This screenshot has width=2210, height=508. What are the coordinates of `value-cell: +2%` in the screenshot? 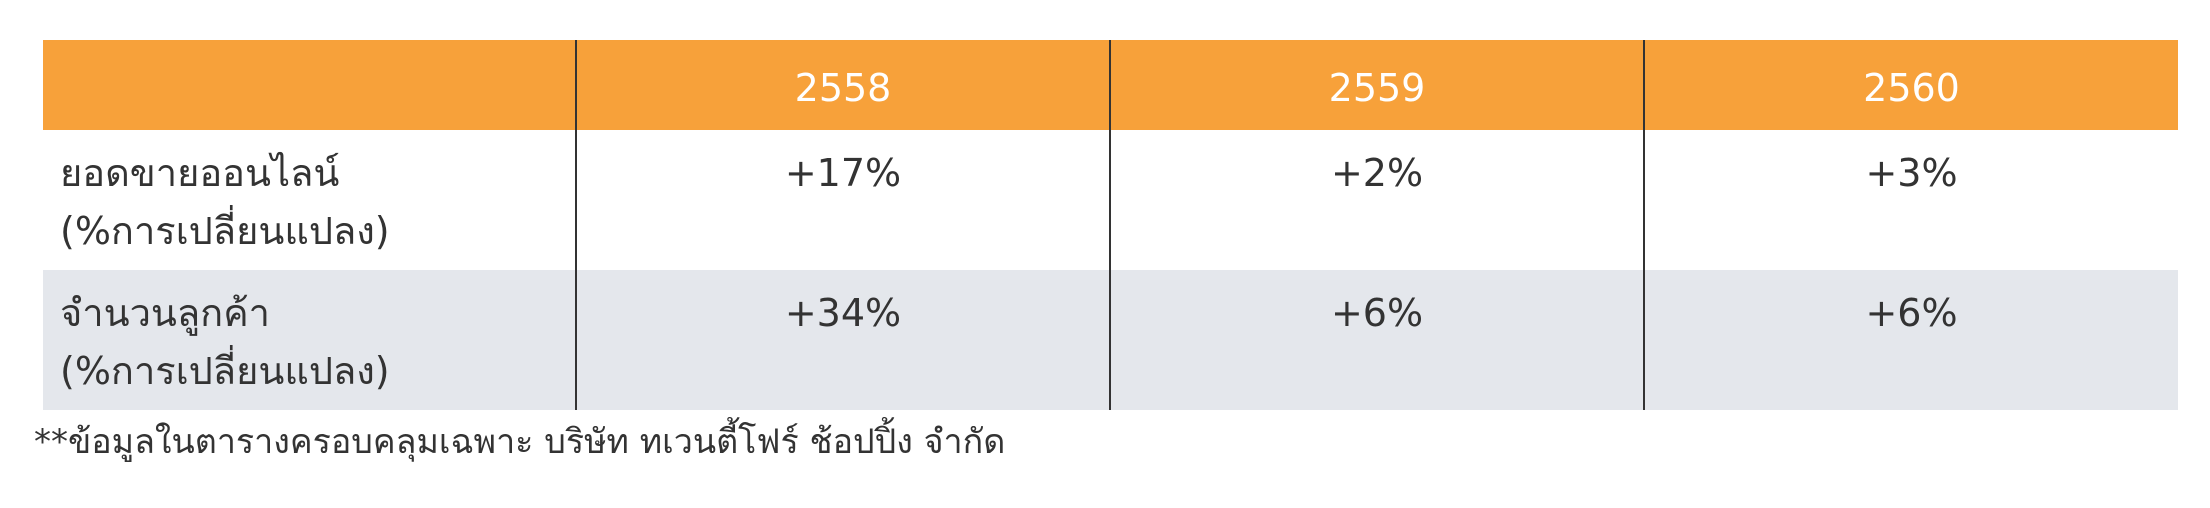 It's located at (1376, 200).